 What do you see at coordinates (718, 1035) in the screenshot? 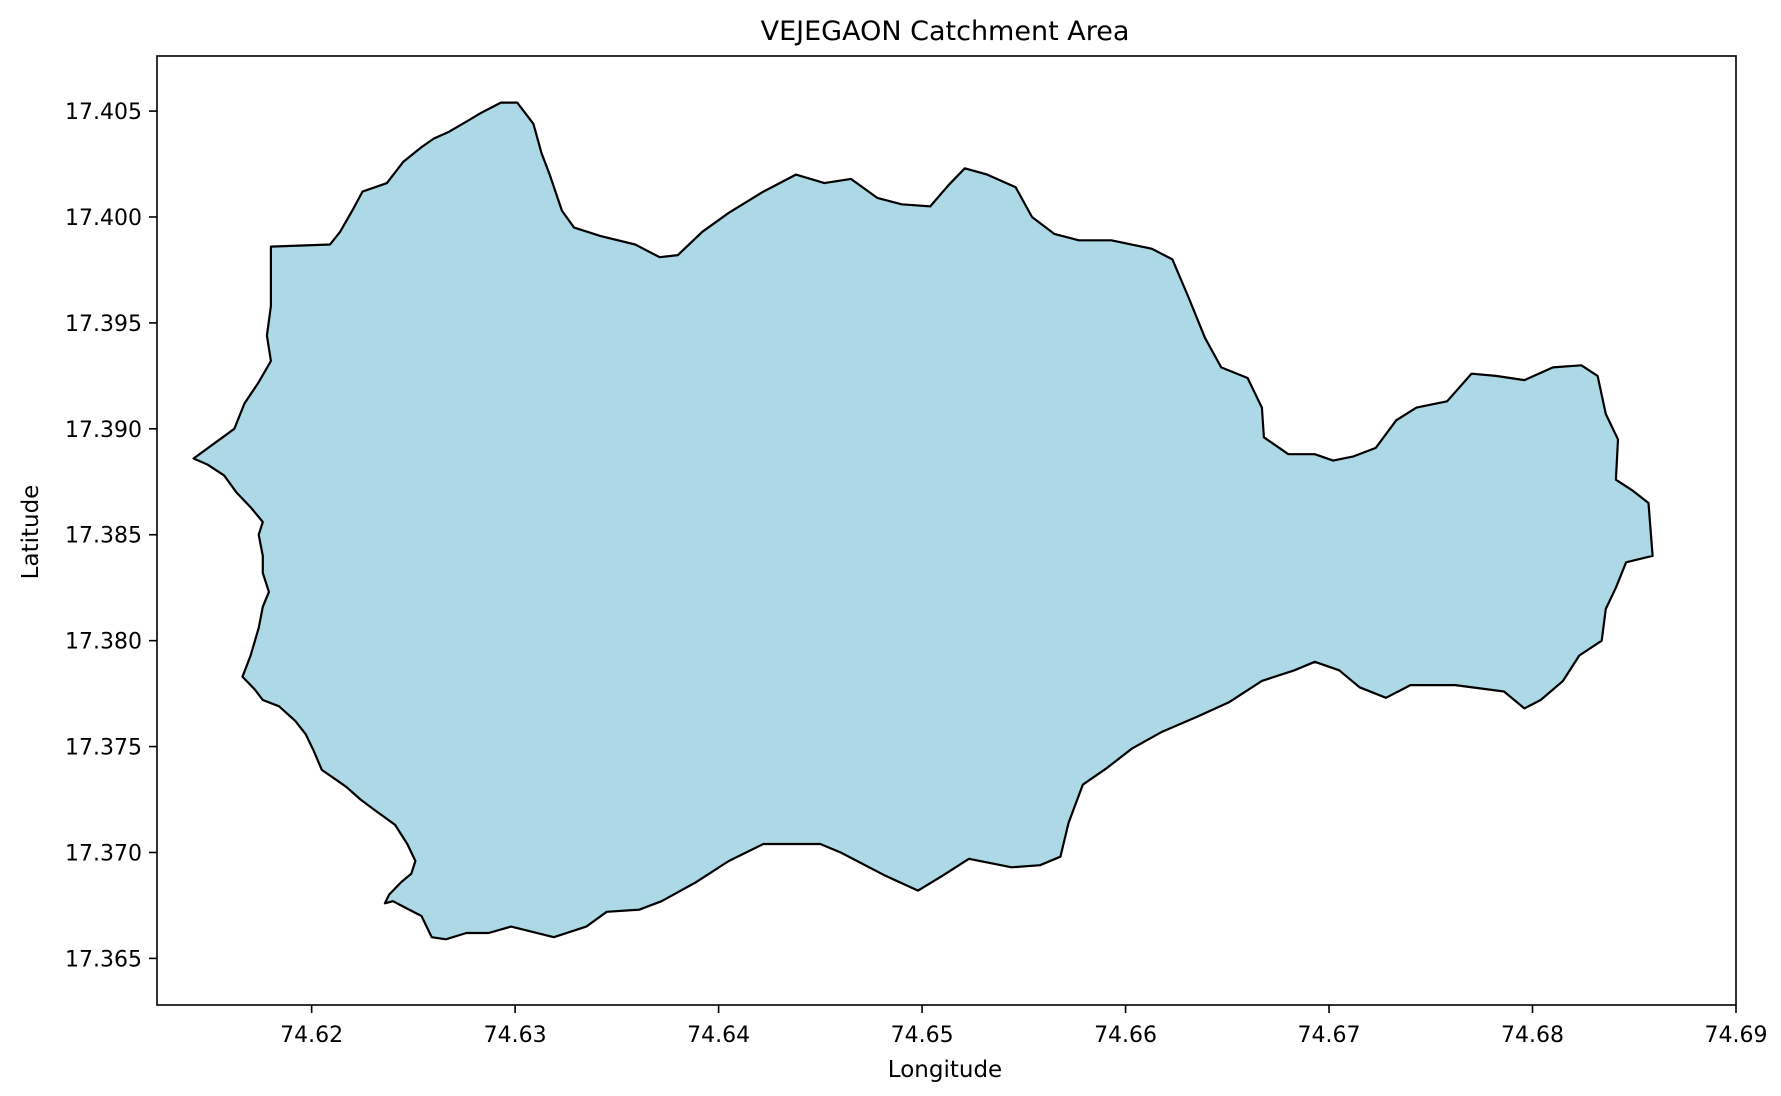
I see `x-tick-label: 74.64` at bounding box center [718, 1035].